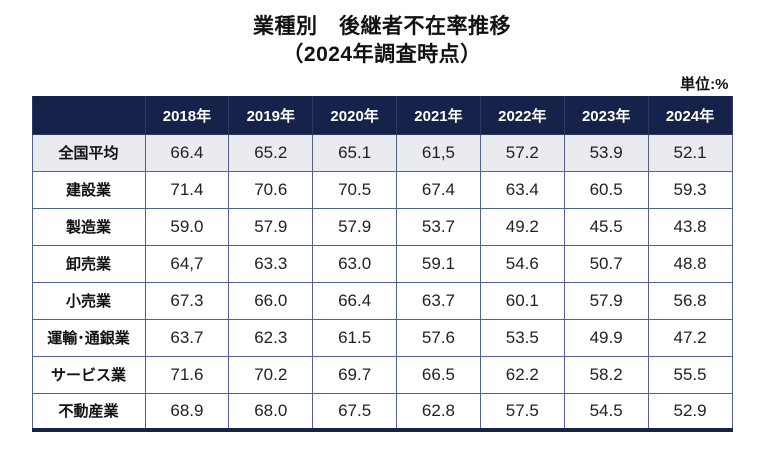 The height and width of the screenshot is (457, 764). I want to click on value-cell: 64,7, so click(187, 263).